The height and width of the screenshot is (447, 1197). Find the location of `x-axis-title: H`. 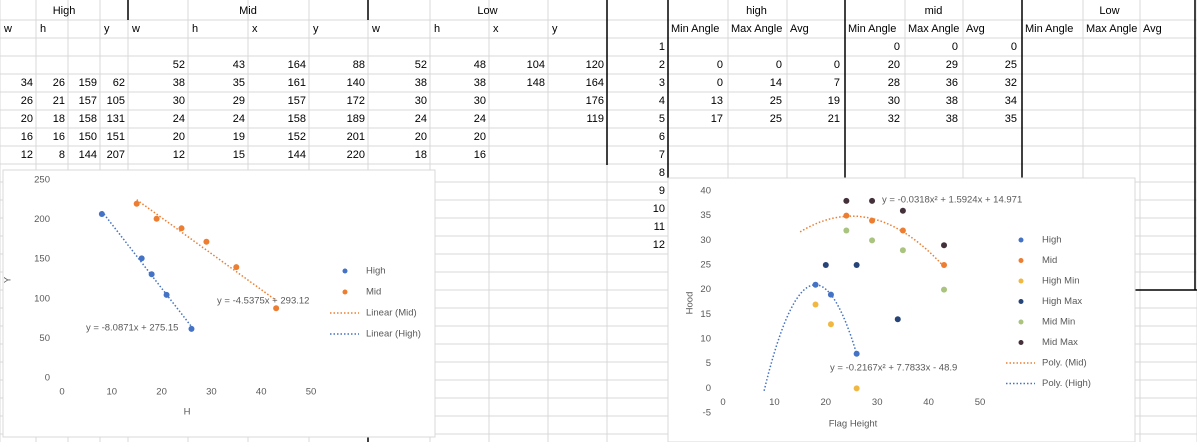

x-axis-title: H is located at coordinates (187, 412).